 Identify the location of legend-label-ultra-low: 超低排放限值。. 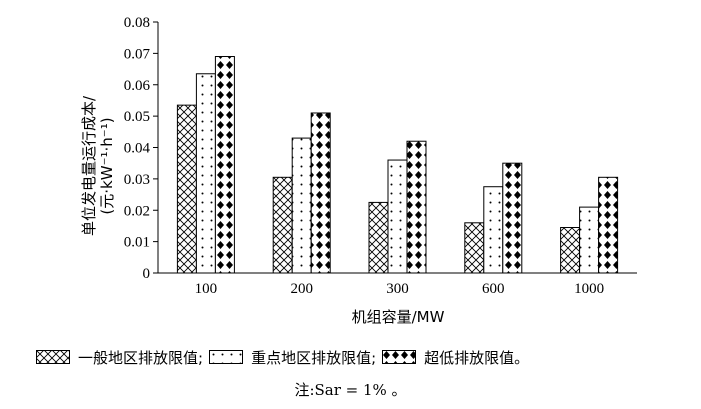
(477, 357).